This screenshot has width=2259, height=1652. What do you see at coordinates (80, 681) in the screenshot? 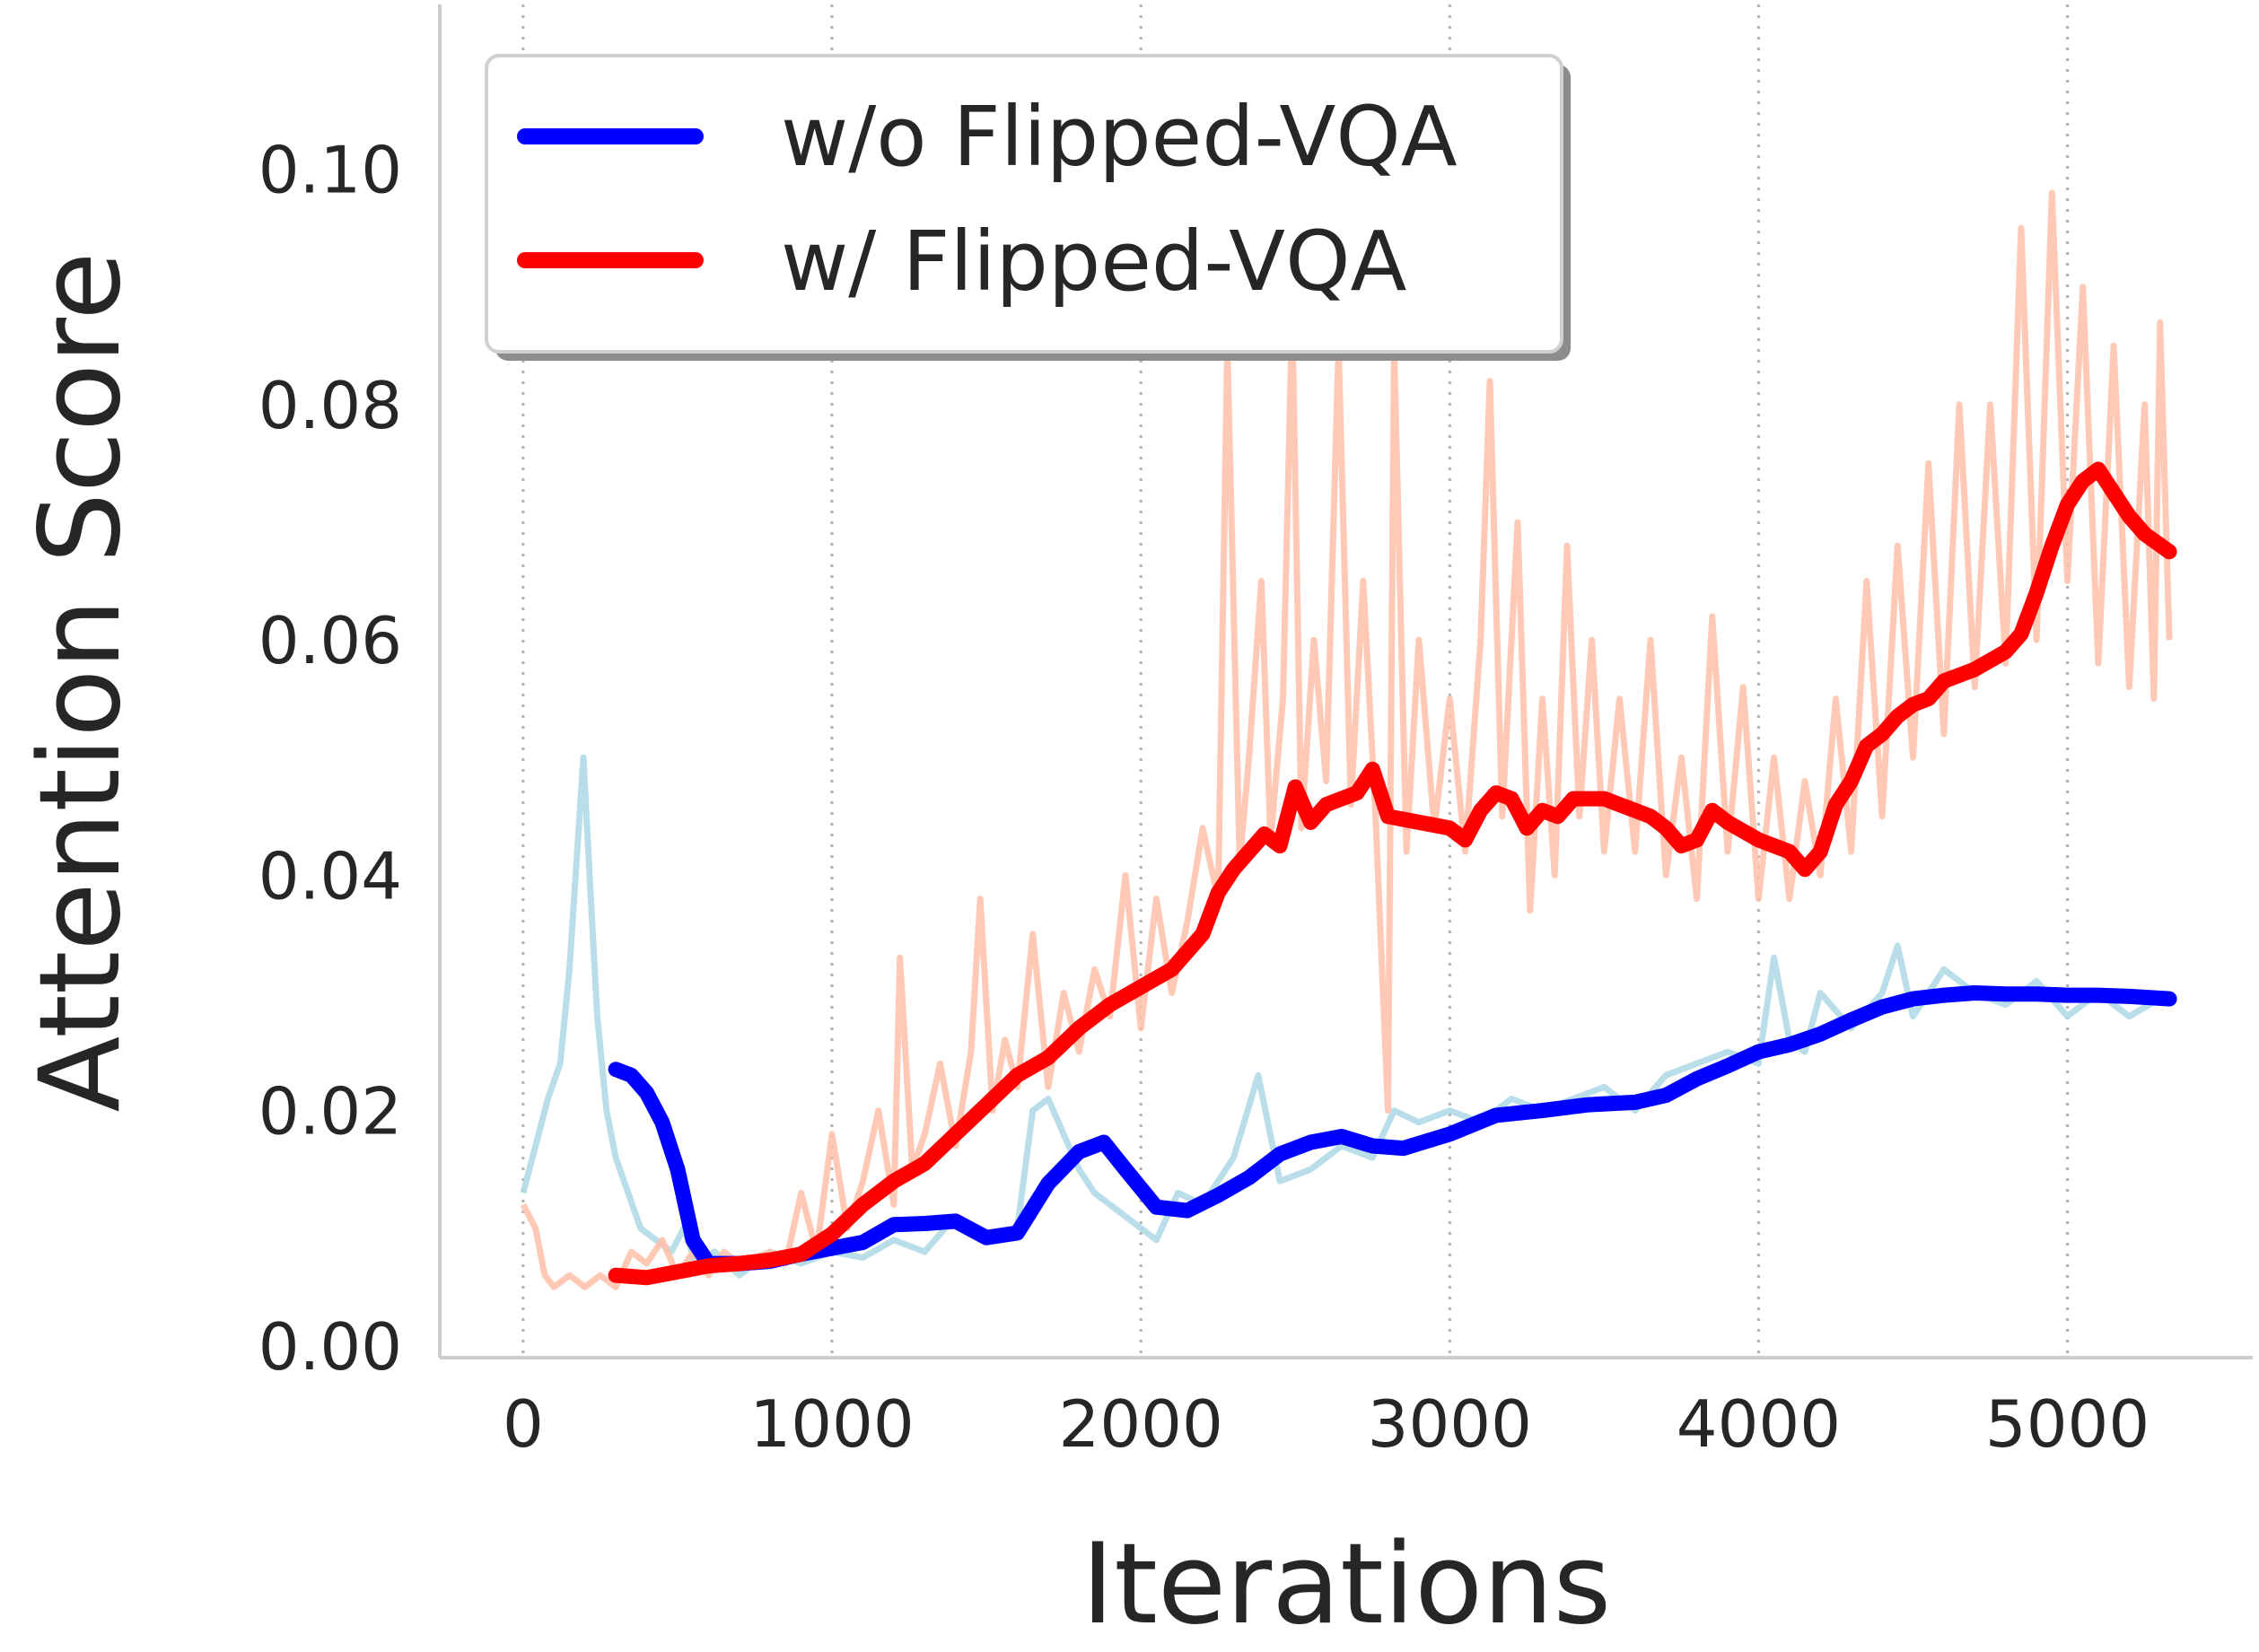
I see `y-axis-title: Attention Score` at bounding box center [80, 681].